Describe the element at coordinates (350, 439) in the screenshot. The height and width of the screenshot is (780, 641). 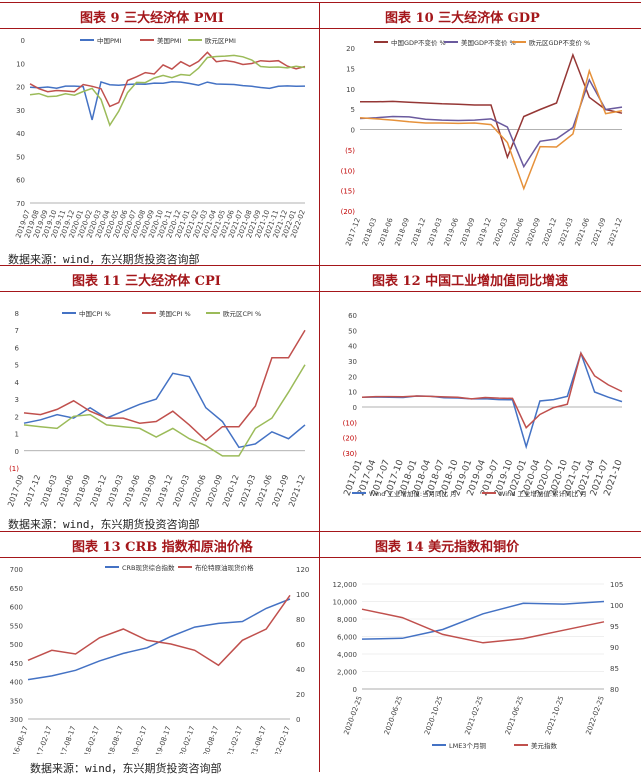
I see `y-tick-label: (20)` at that location.